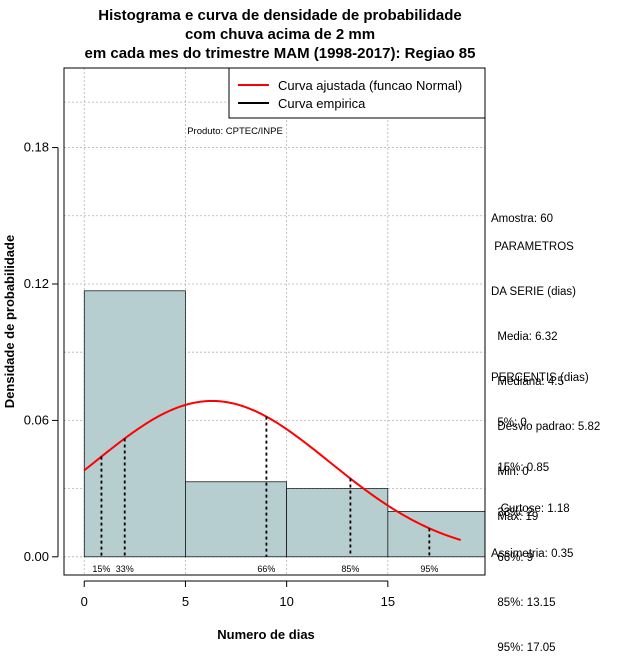 This screenshot has width=640, height=671. I want to click on normal-curve, so click(272, 470).